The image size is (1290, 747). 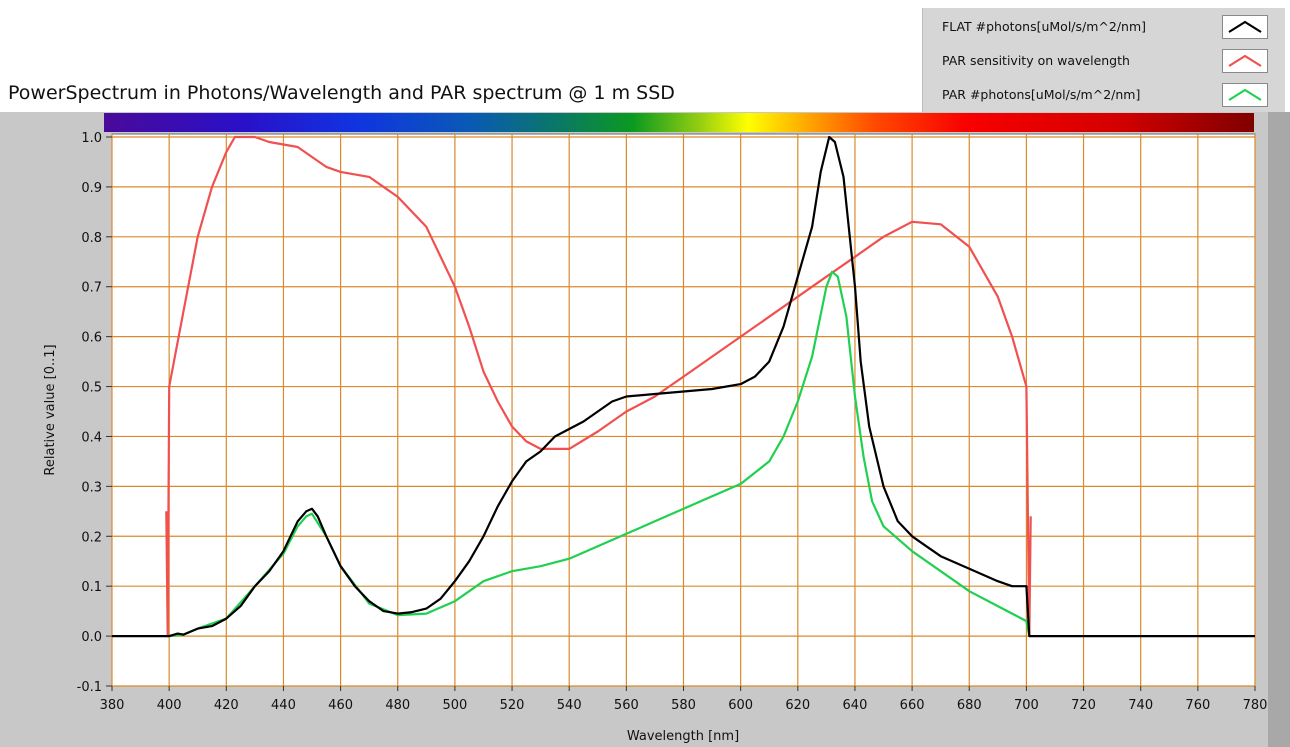 What do you see at coordinates (91, 437) in the screenshot?
I see `y-tick-label: 0.4` at bounding box center [91, 437].